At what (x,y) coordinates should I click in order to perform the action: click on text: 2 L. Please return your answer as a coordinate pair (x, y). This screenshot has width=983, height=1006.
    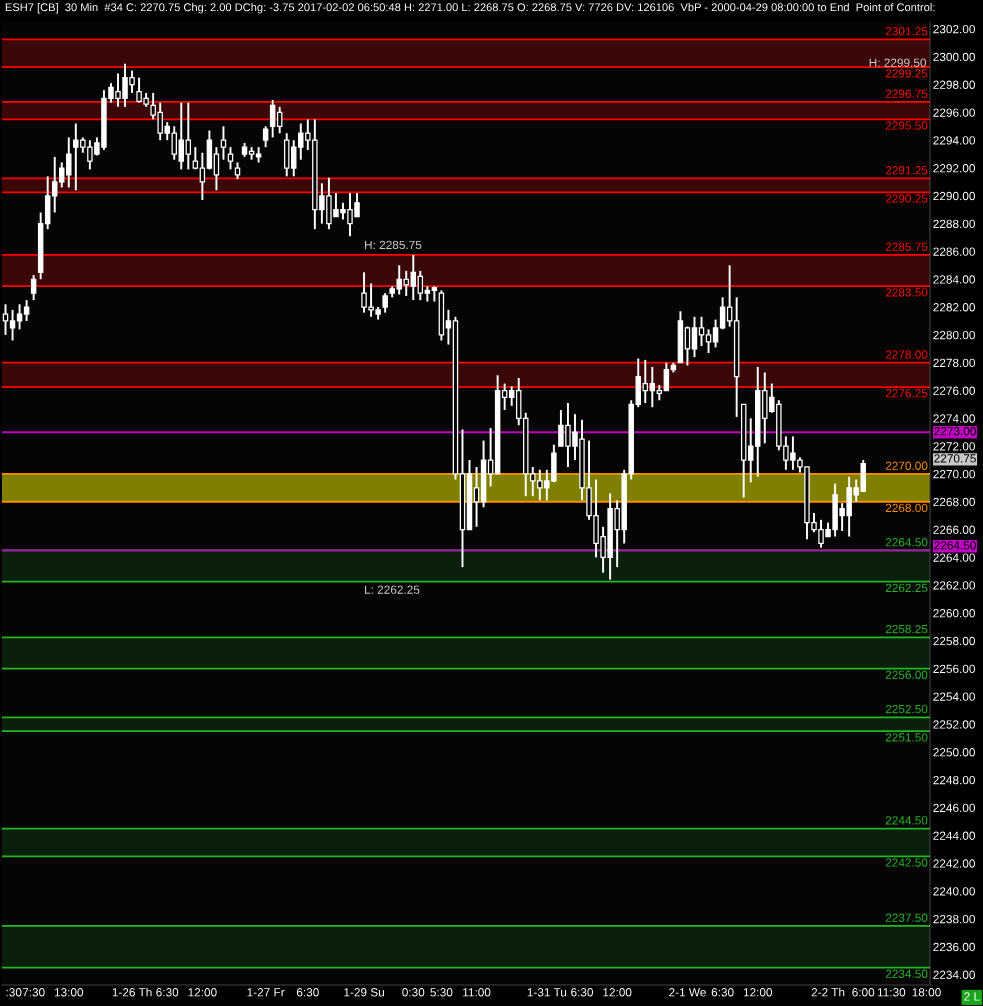
    Looking at the image, I should click on (972, 996).